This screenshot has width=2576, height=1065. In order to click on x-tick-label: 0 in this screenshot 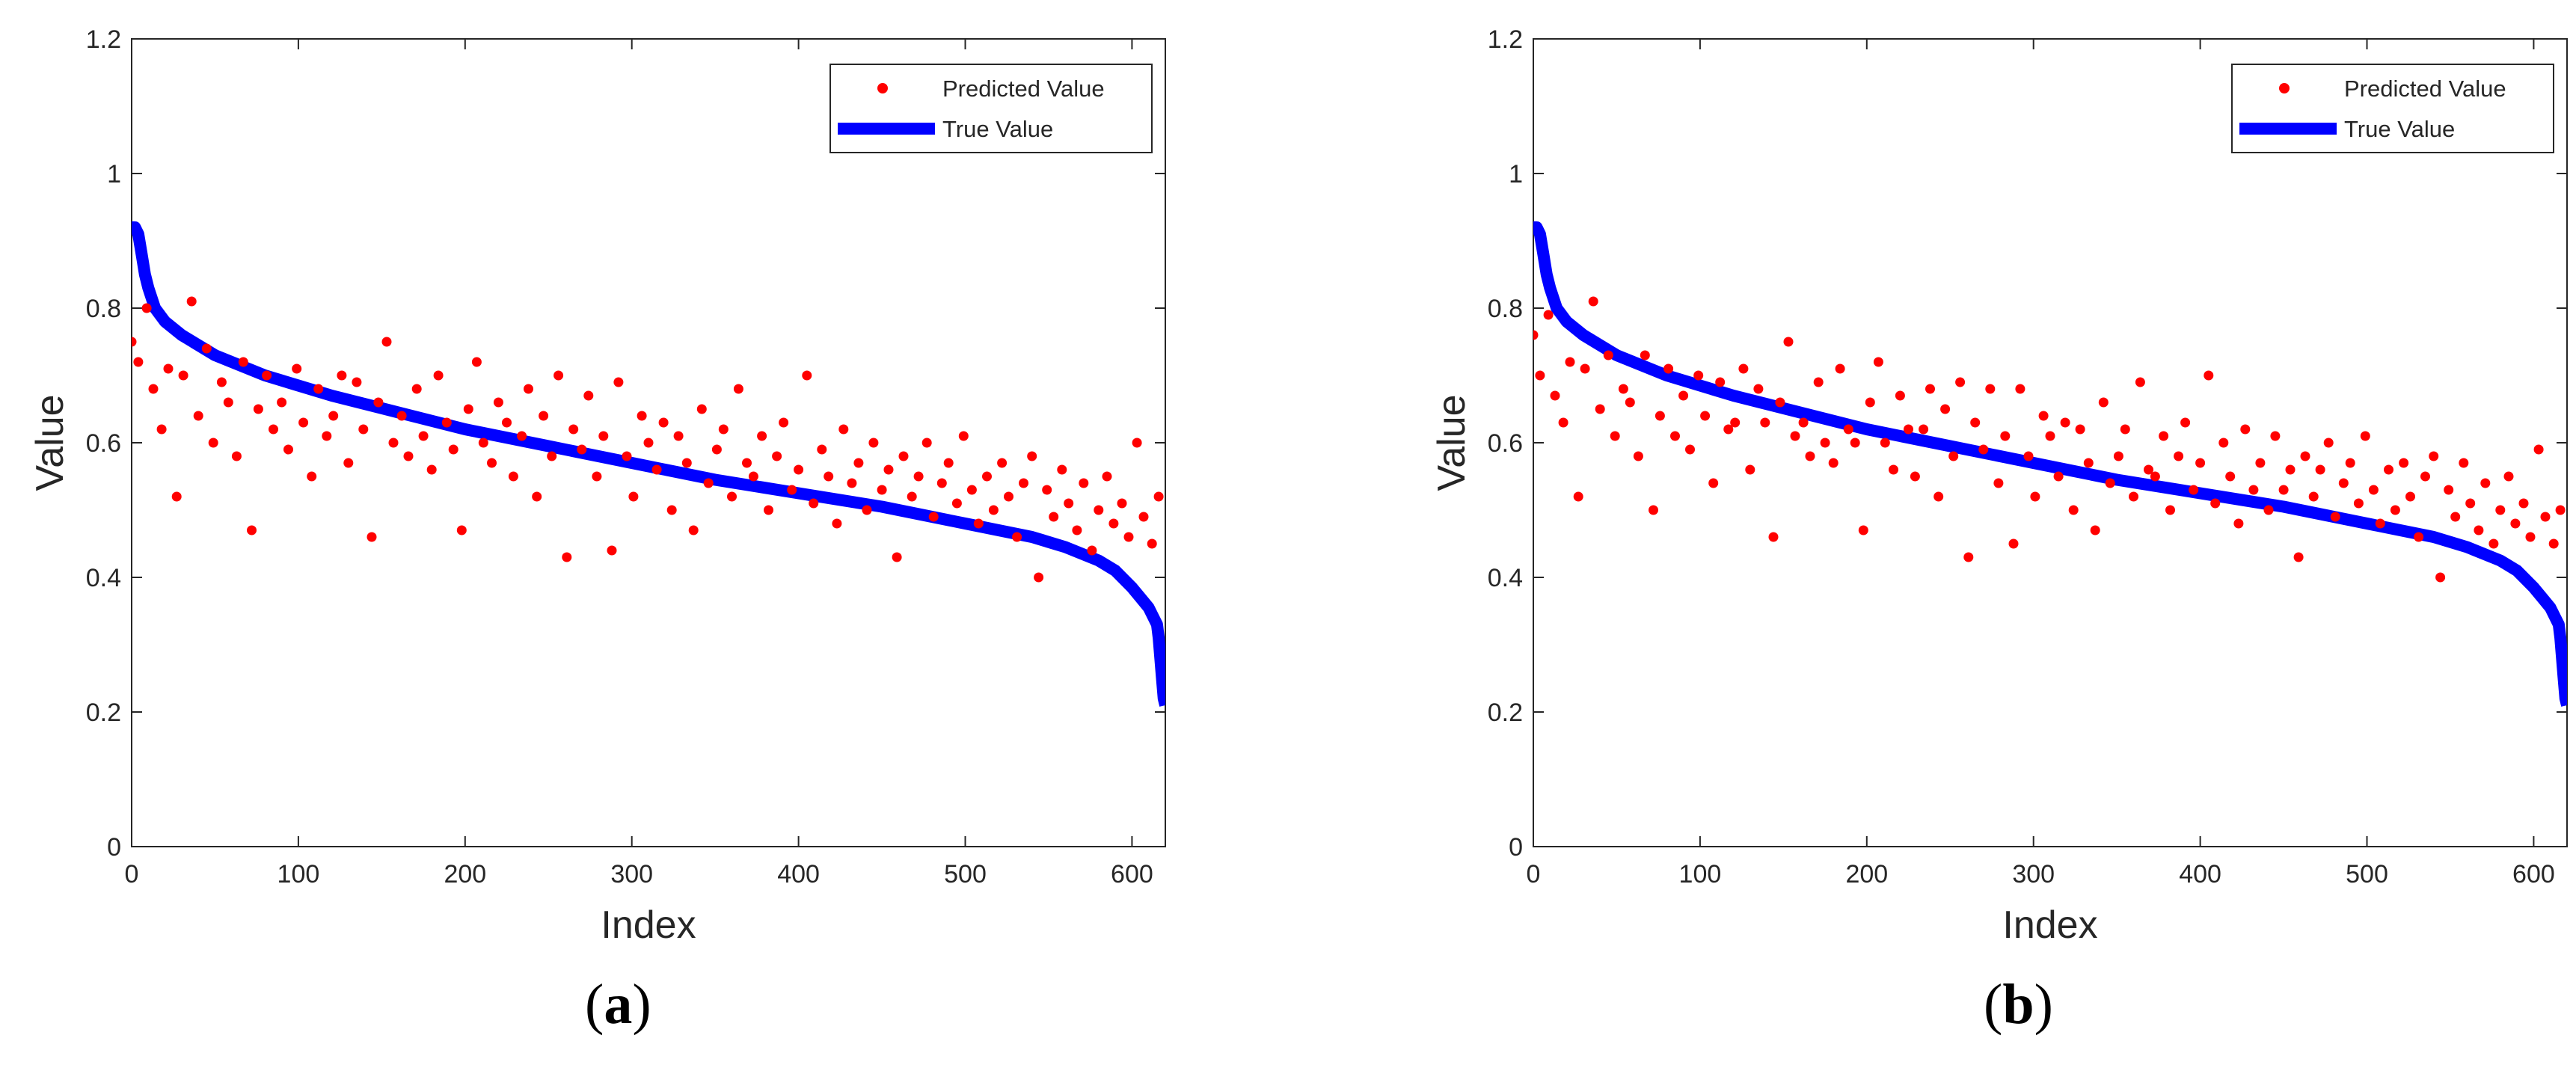, I will do `click(1534, 874)`.